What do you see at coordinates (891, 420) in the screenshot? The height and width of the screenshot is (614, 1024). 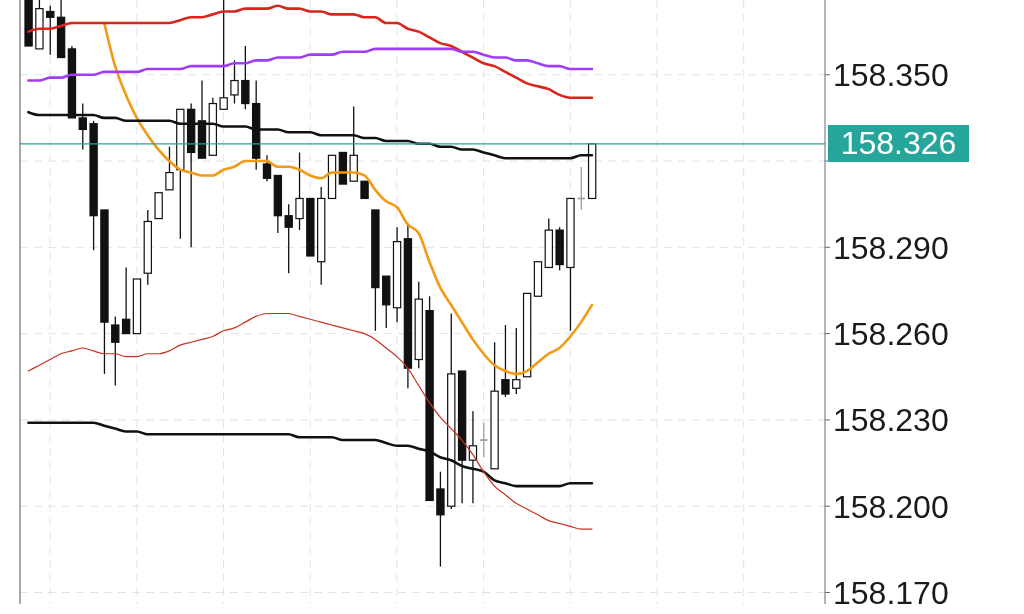 I see `y-tick-label: 158.230` at bounding box center [891, 420].